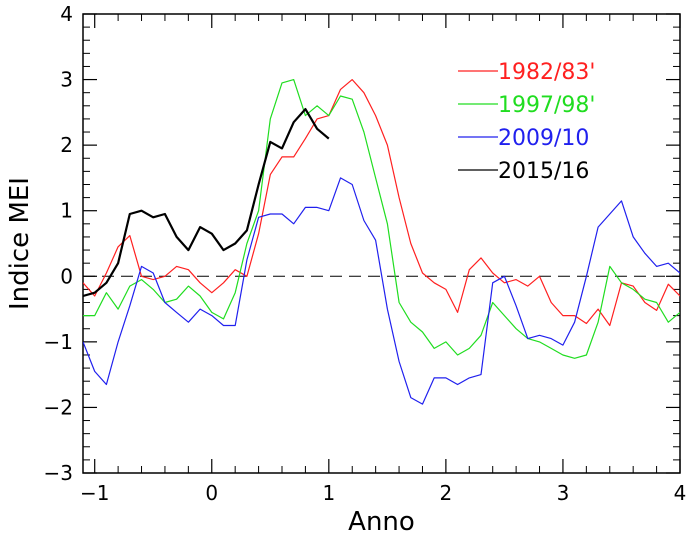  I want to click on y-tick-label: 0, so click(66, 276).